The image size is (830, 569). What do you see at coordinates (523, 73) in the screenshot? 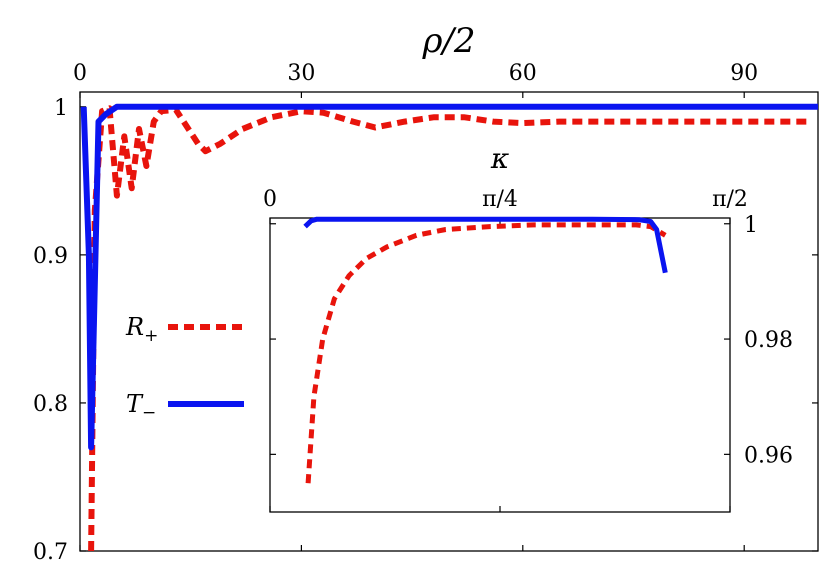
I see `x-tick-label: 60` at bounding box center [523, 73].